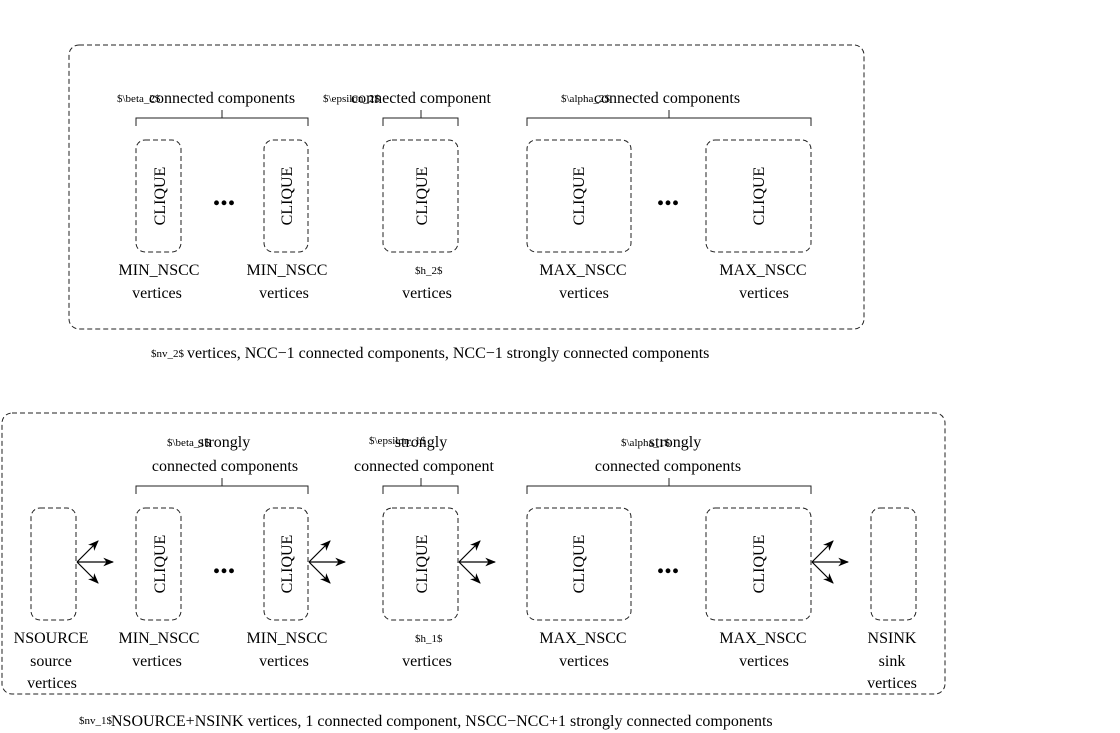 Image resolution: width=1120 pixels, height=733 pixels. I want to click on bottom-brace-left-math: $\beta_1$, so click(189, 443).